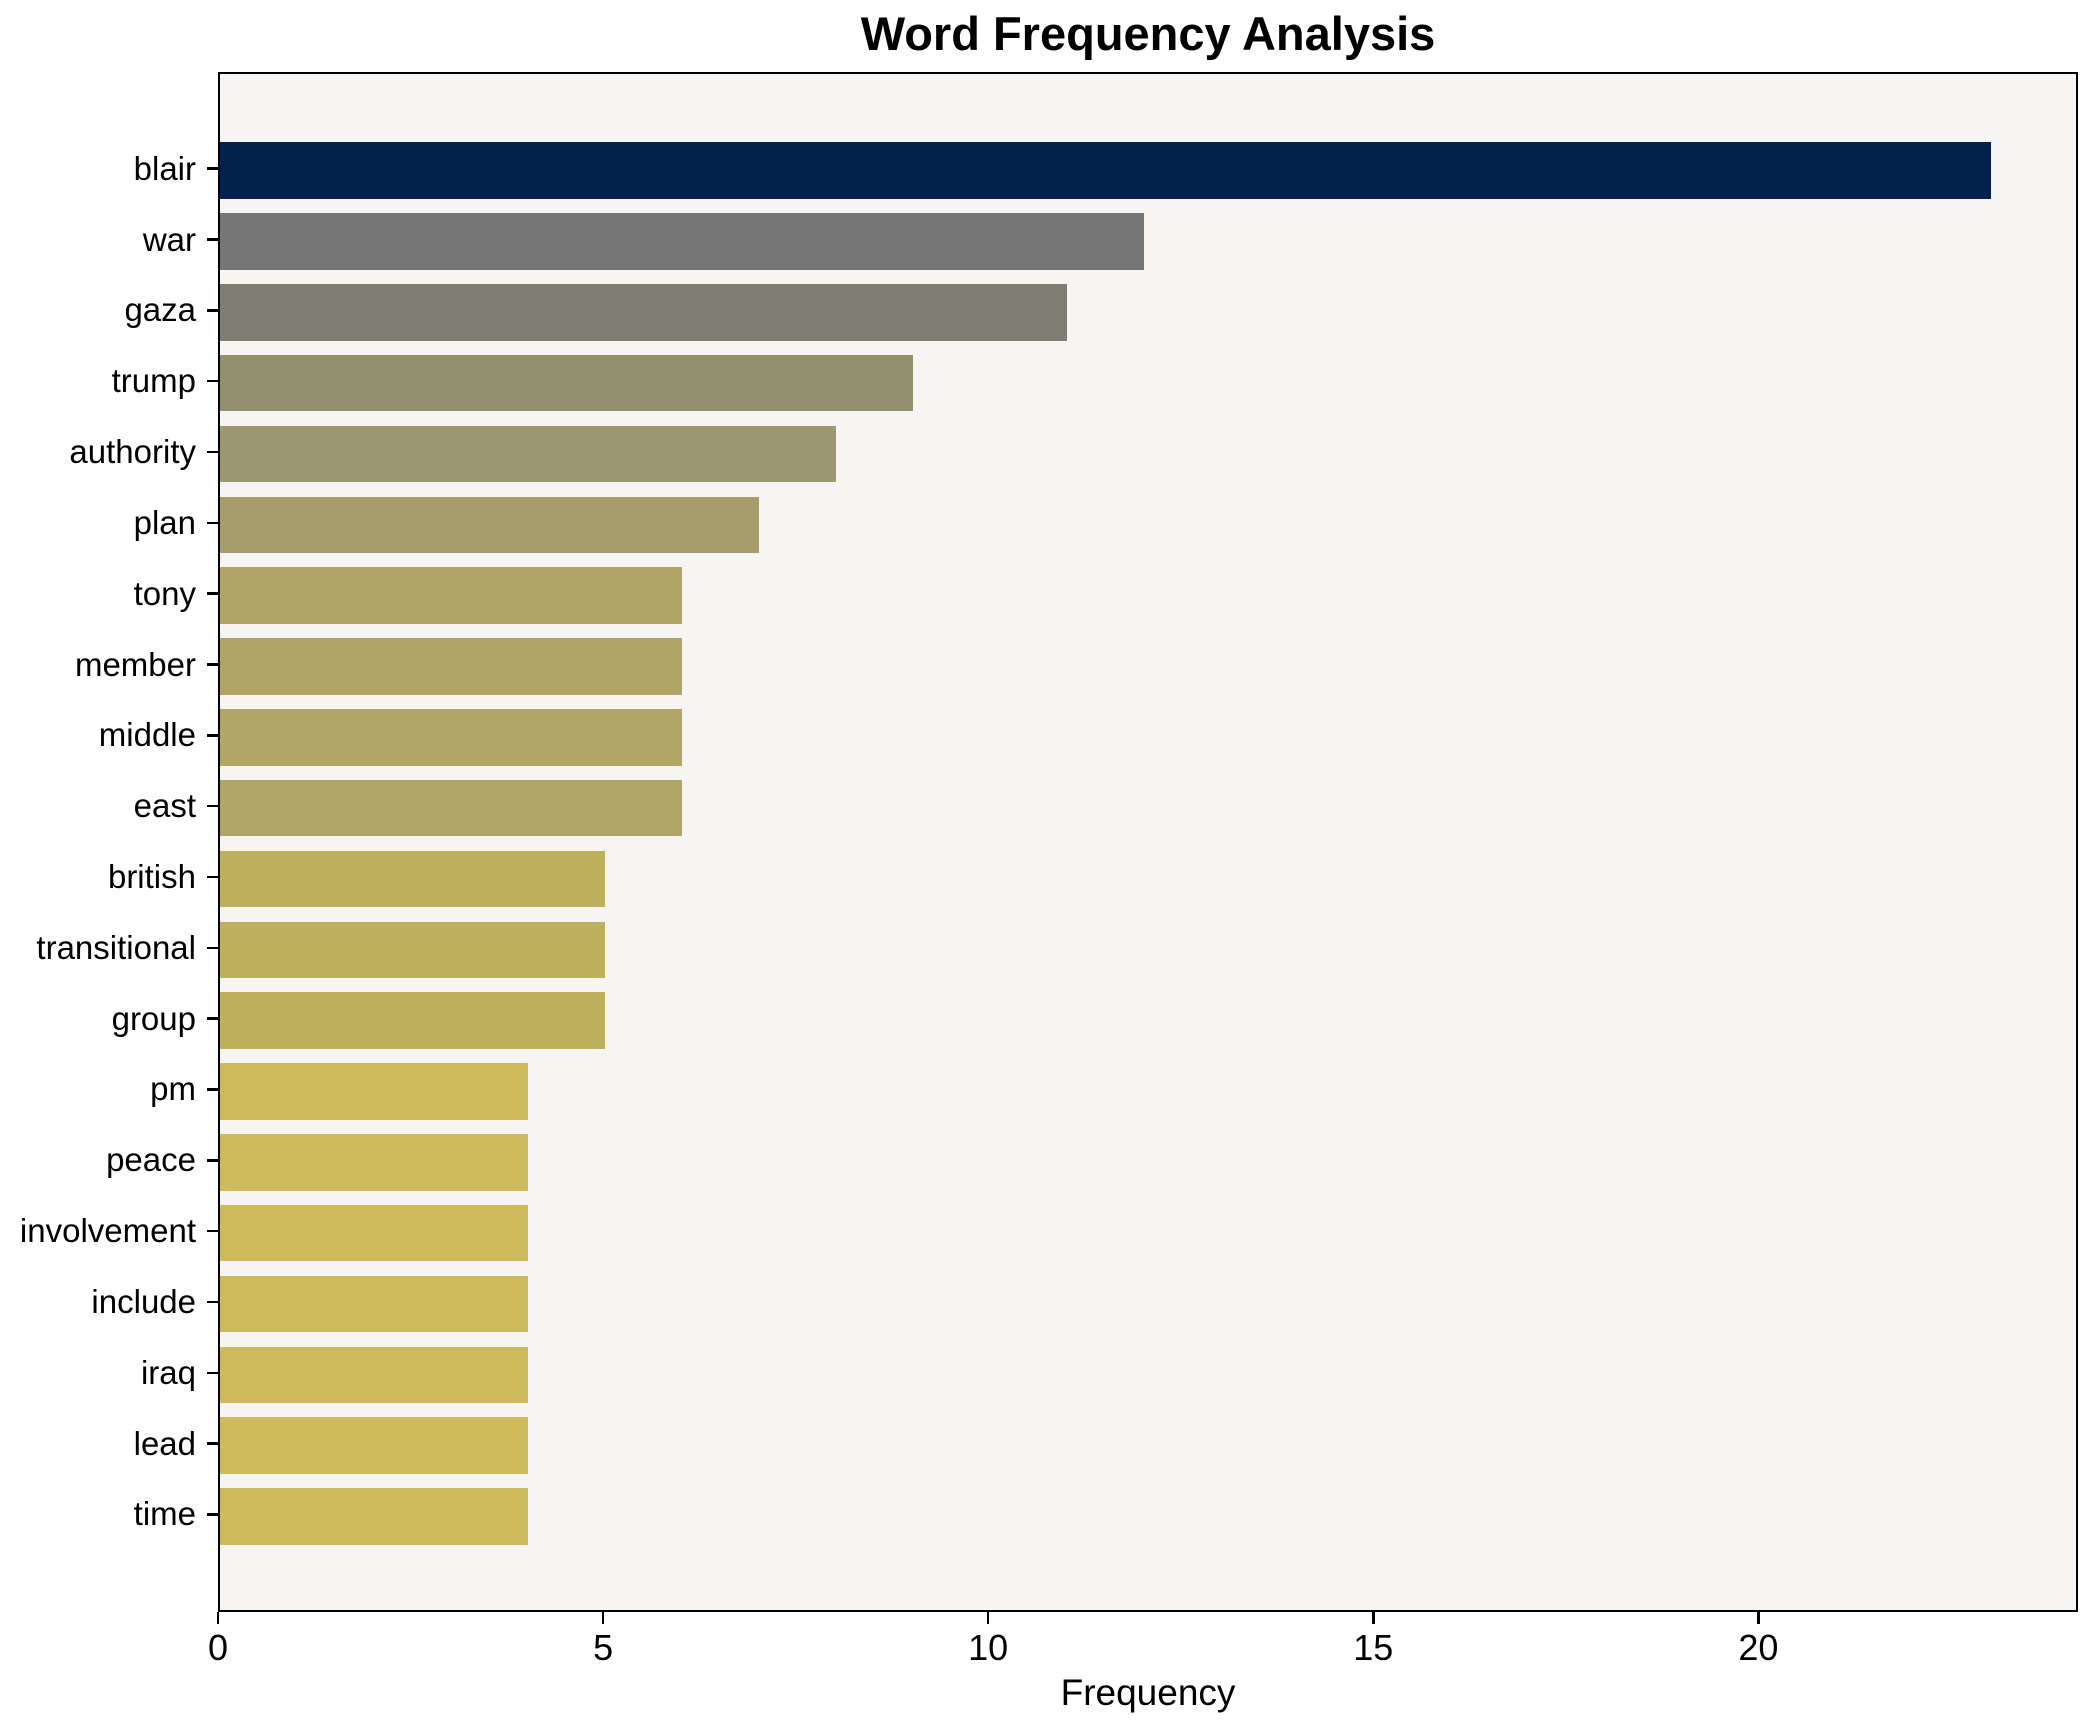  Describe the element at coordinates (143, 1301) in the screenshot. I see `y-tick-label-include: include` at that location.